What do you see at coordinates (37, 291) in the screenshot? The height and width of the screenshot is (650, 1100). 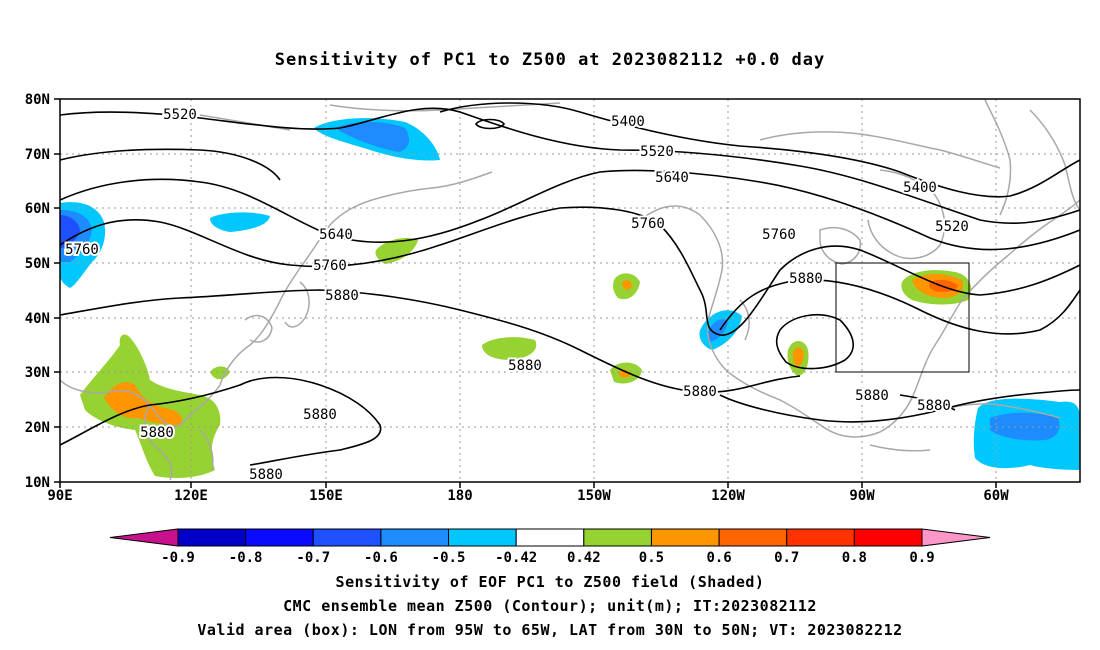 I see `latitude-labels: 80N 70N 60N 50N 40N 30N 20N 10N` at bounding box center [37, 291].